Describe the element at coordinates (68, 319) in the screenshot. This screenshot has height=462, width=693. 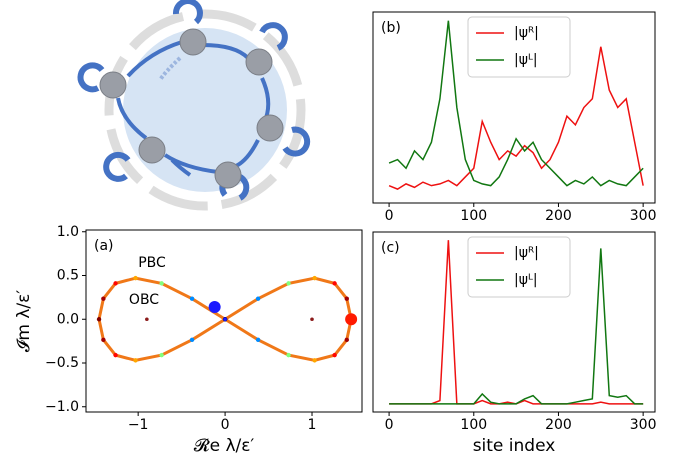
I see `y-tick-label: 0.0` at that location.